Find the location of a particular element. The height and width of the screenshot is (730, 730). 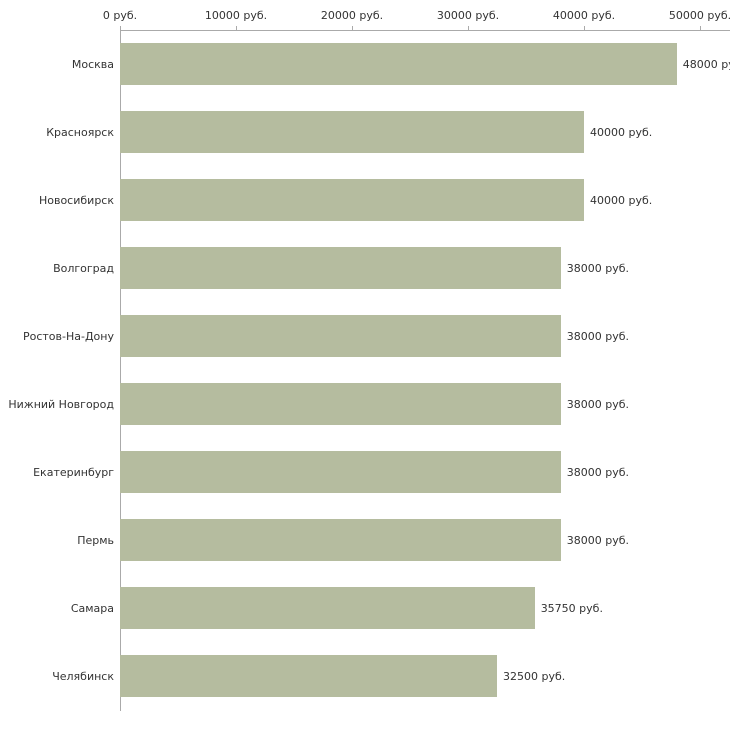

category-label: Волгоград is located at coordinates (83, 268).